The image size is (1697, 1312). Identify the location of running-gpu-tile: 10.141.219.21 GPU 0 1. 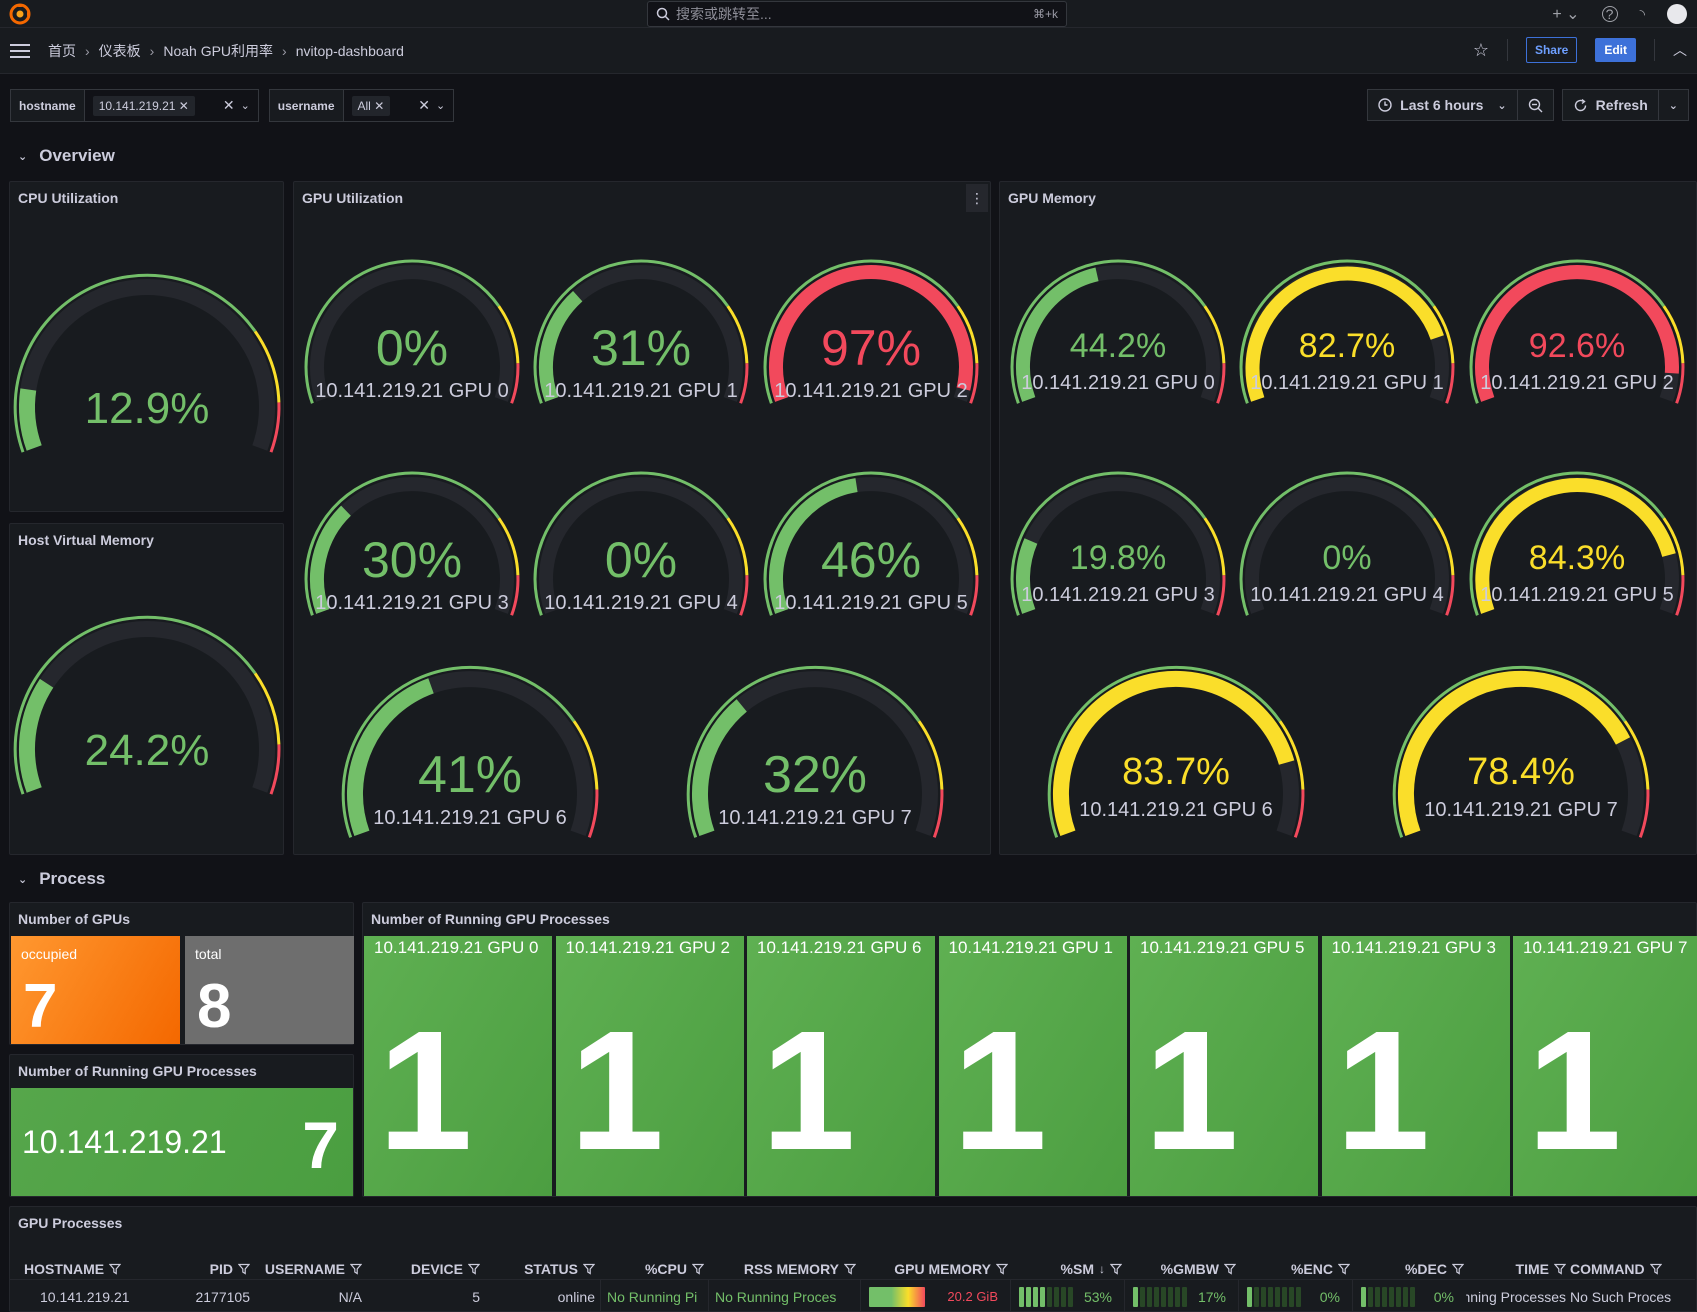
(458, 1066).